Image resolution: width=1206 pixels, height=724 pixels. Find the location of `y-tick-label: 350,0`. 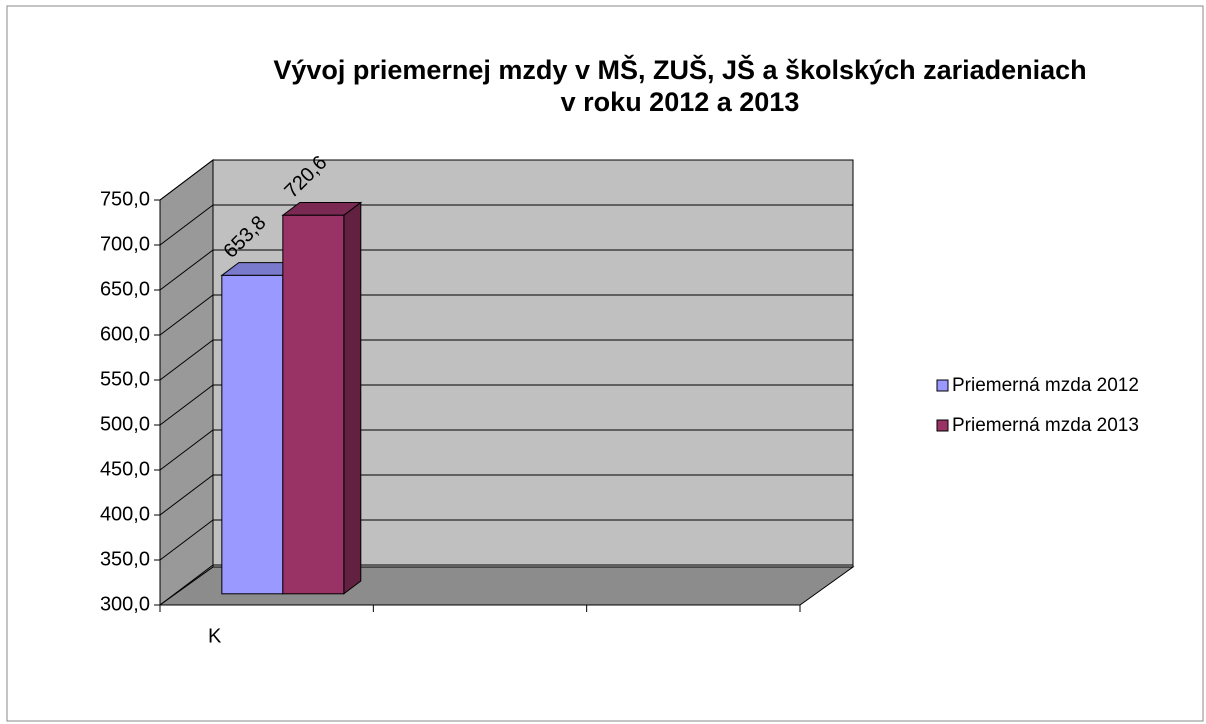

y-tick-label: 350,0 is located at coordinates (125, 559).